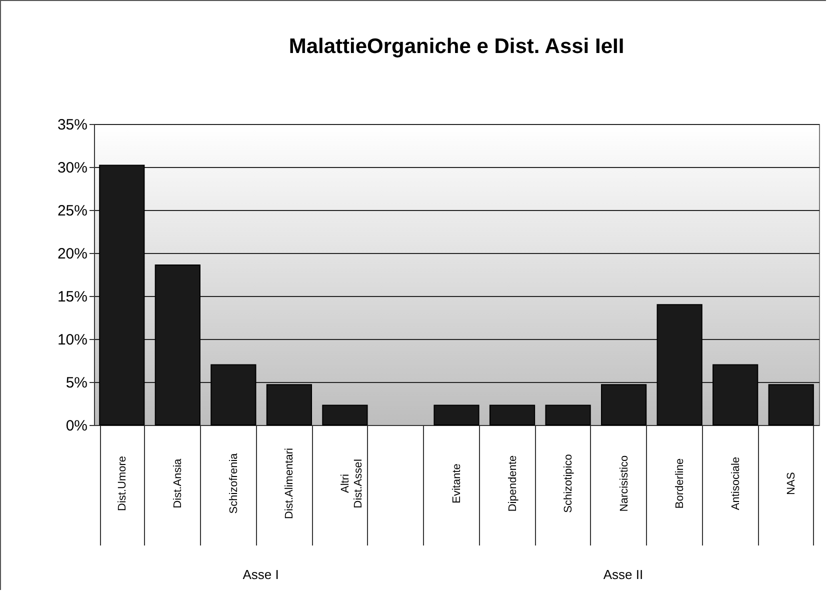 Image resolution: width=828 pixels, height=592 pixels. What do you see at coordinates (122, 484) in the screenshot?
I see `x-tick-label: Dist.Umore` at bounding box center [122, 484].